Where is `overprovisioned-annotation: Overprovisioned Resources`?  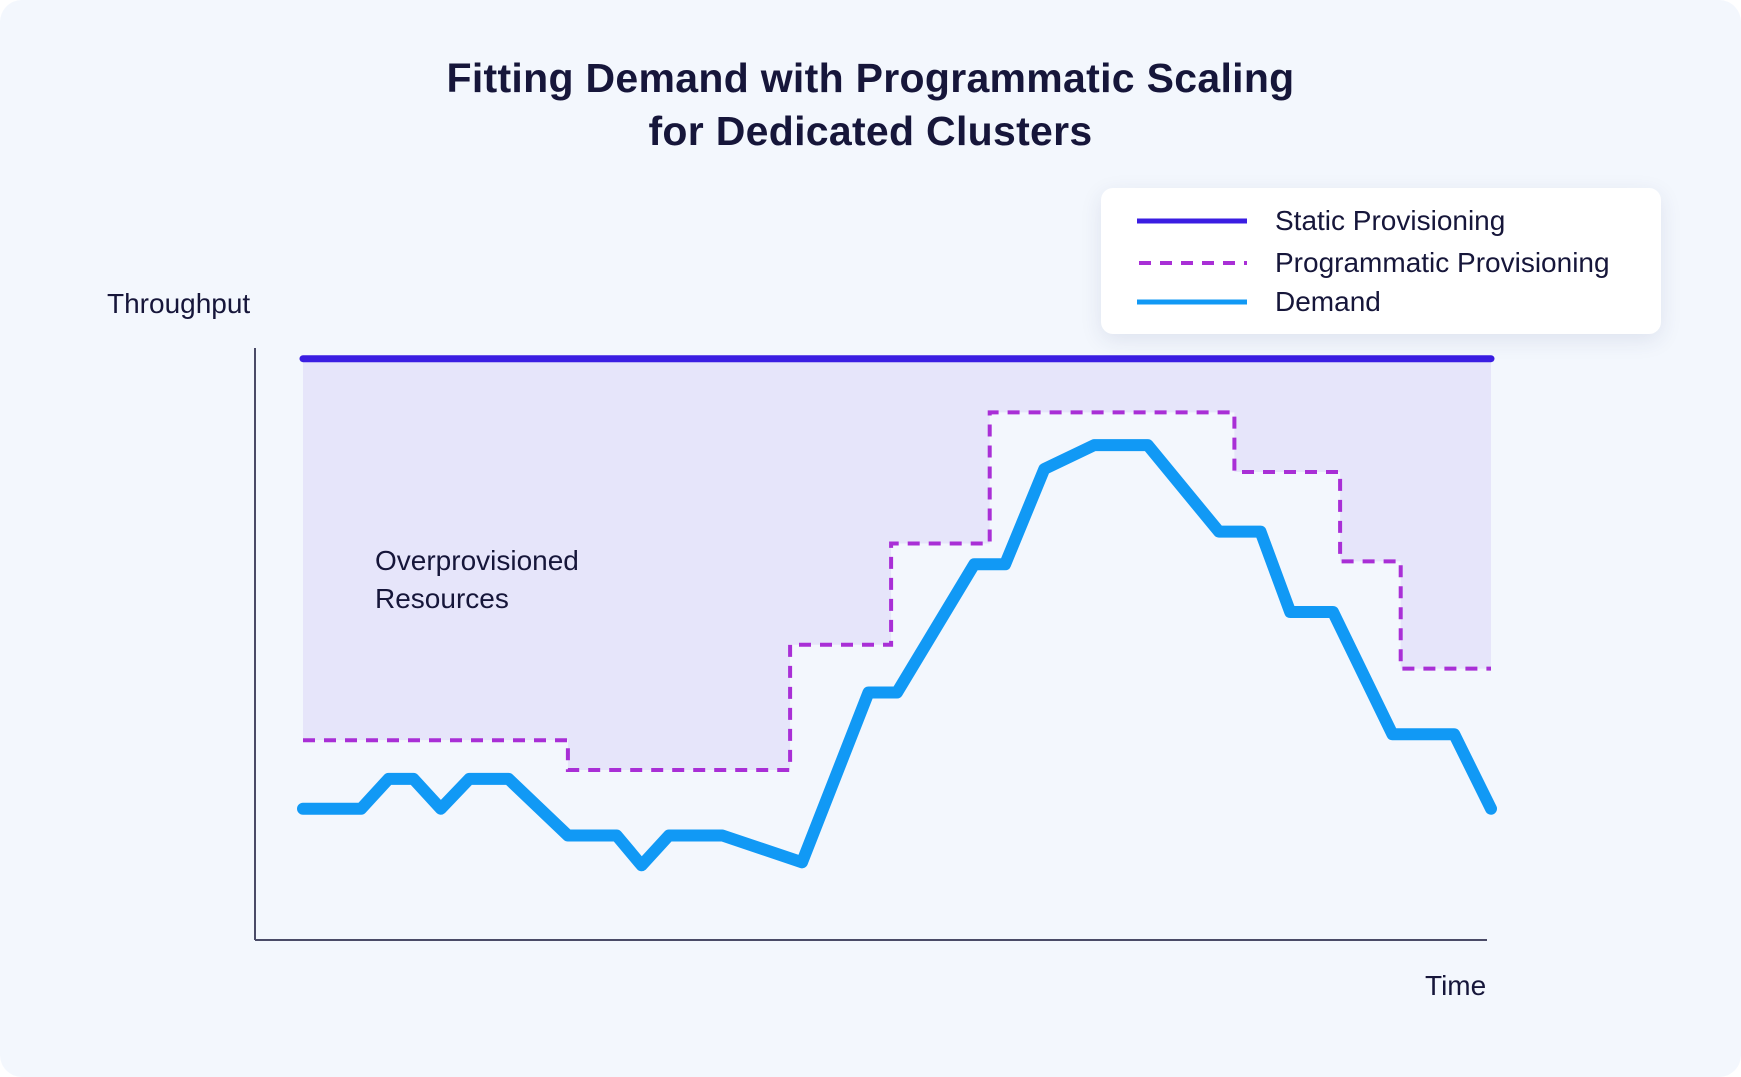 overprovisioned-annotation: Overprovisioned Resources is located at coordinates (525, 580).